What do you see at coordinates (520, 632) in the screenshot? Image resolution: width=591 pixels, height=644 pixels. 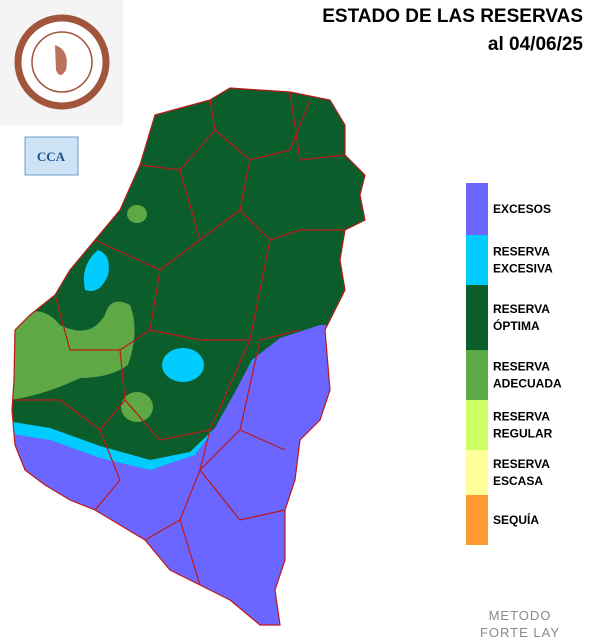 I see `footer: FORTE LAY` at bounding box center [520, 632].